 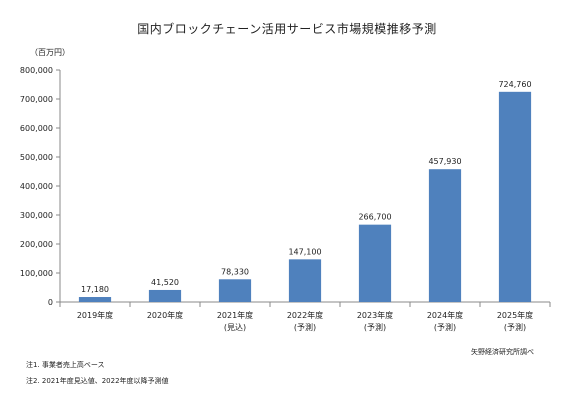 I want to click on x-category-label: 2025年度, so click(x=515, y=315).